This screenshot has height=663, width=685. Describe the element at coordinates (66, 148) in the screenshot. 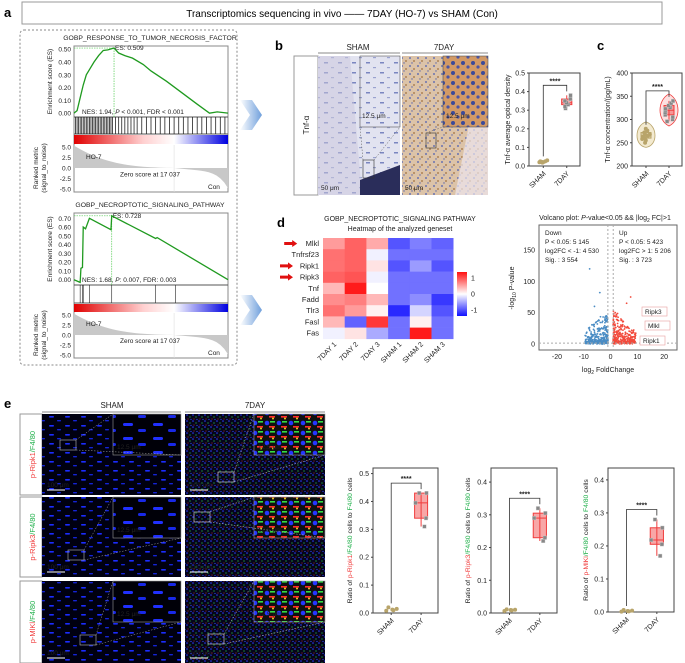

I see `rank-tick-label: 5.0` at that location.